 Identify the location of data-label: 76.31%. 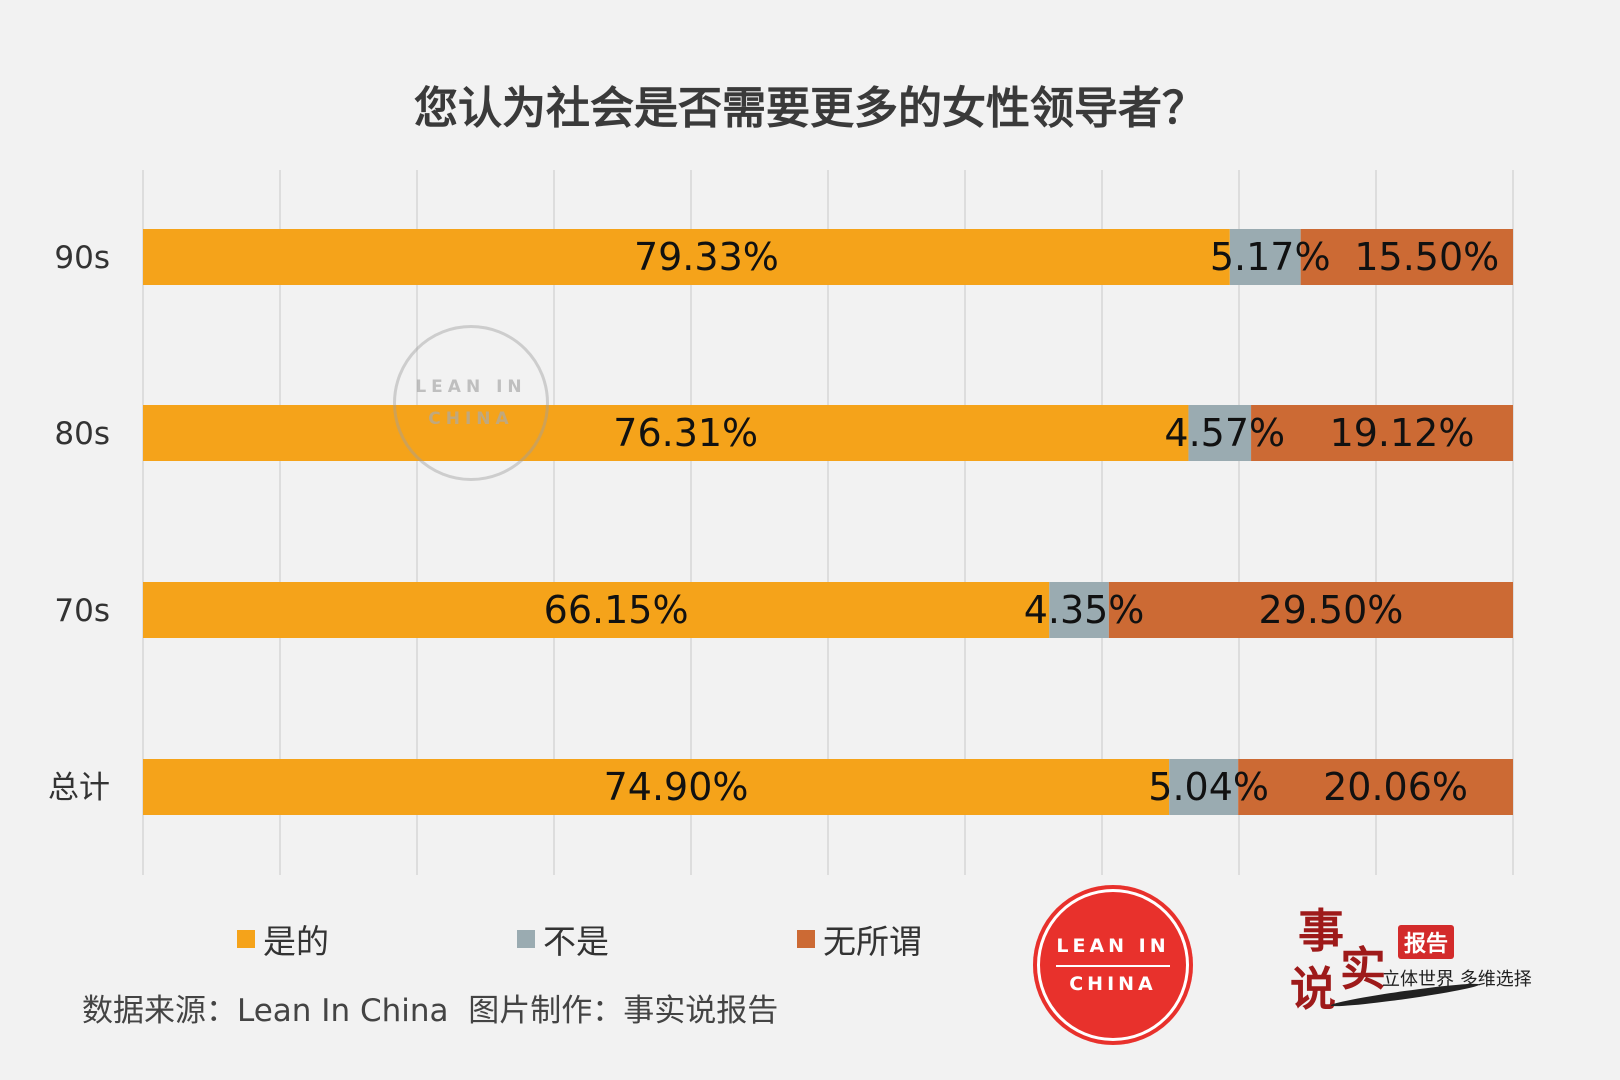
(685, 433).